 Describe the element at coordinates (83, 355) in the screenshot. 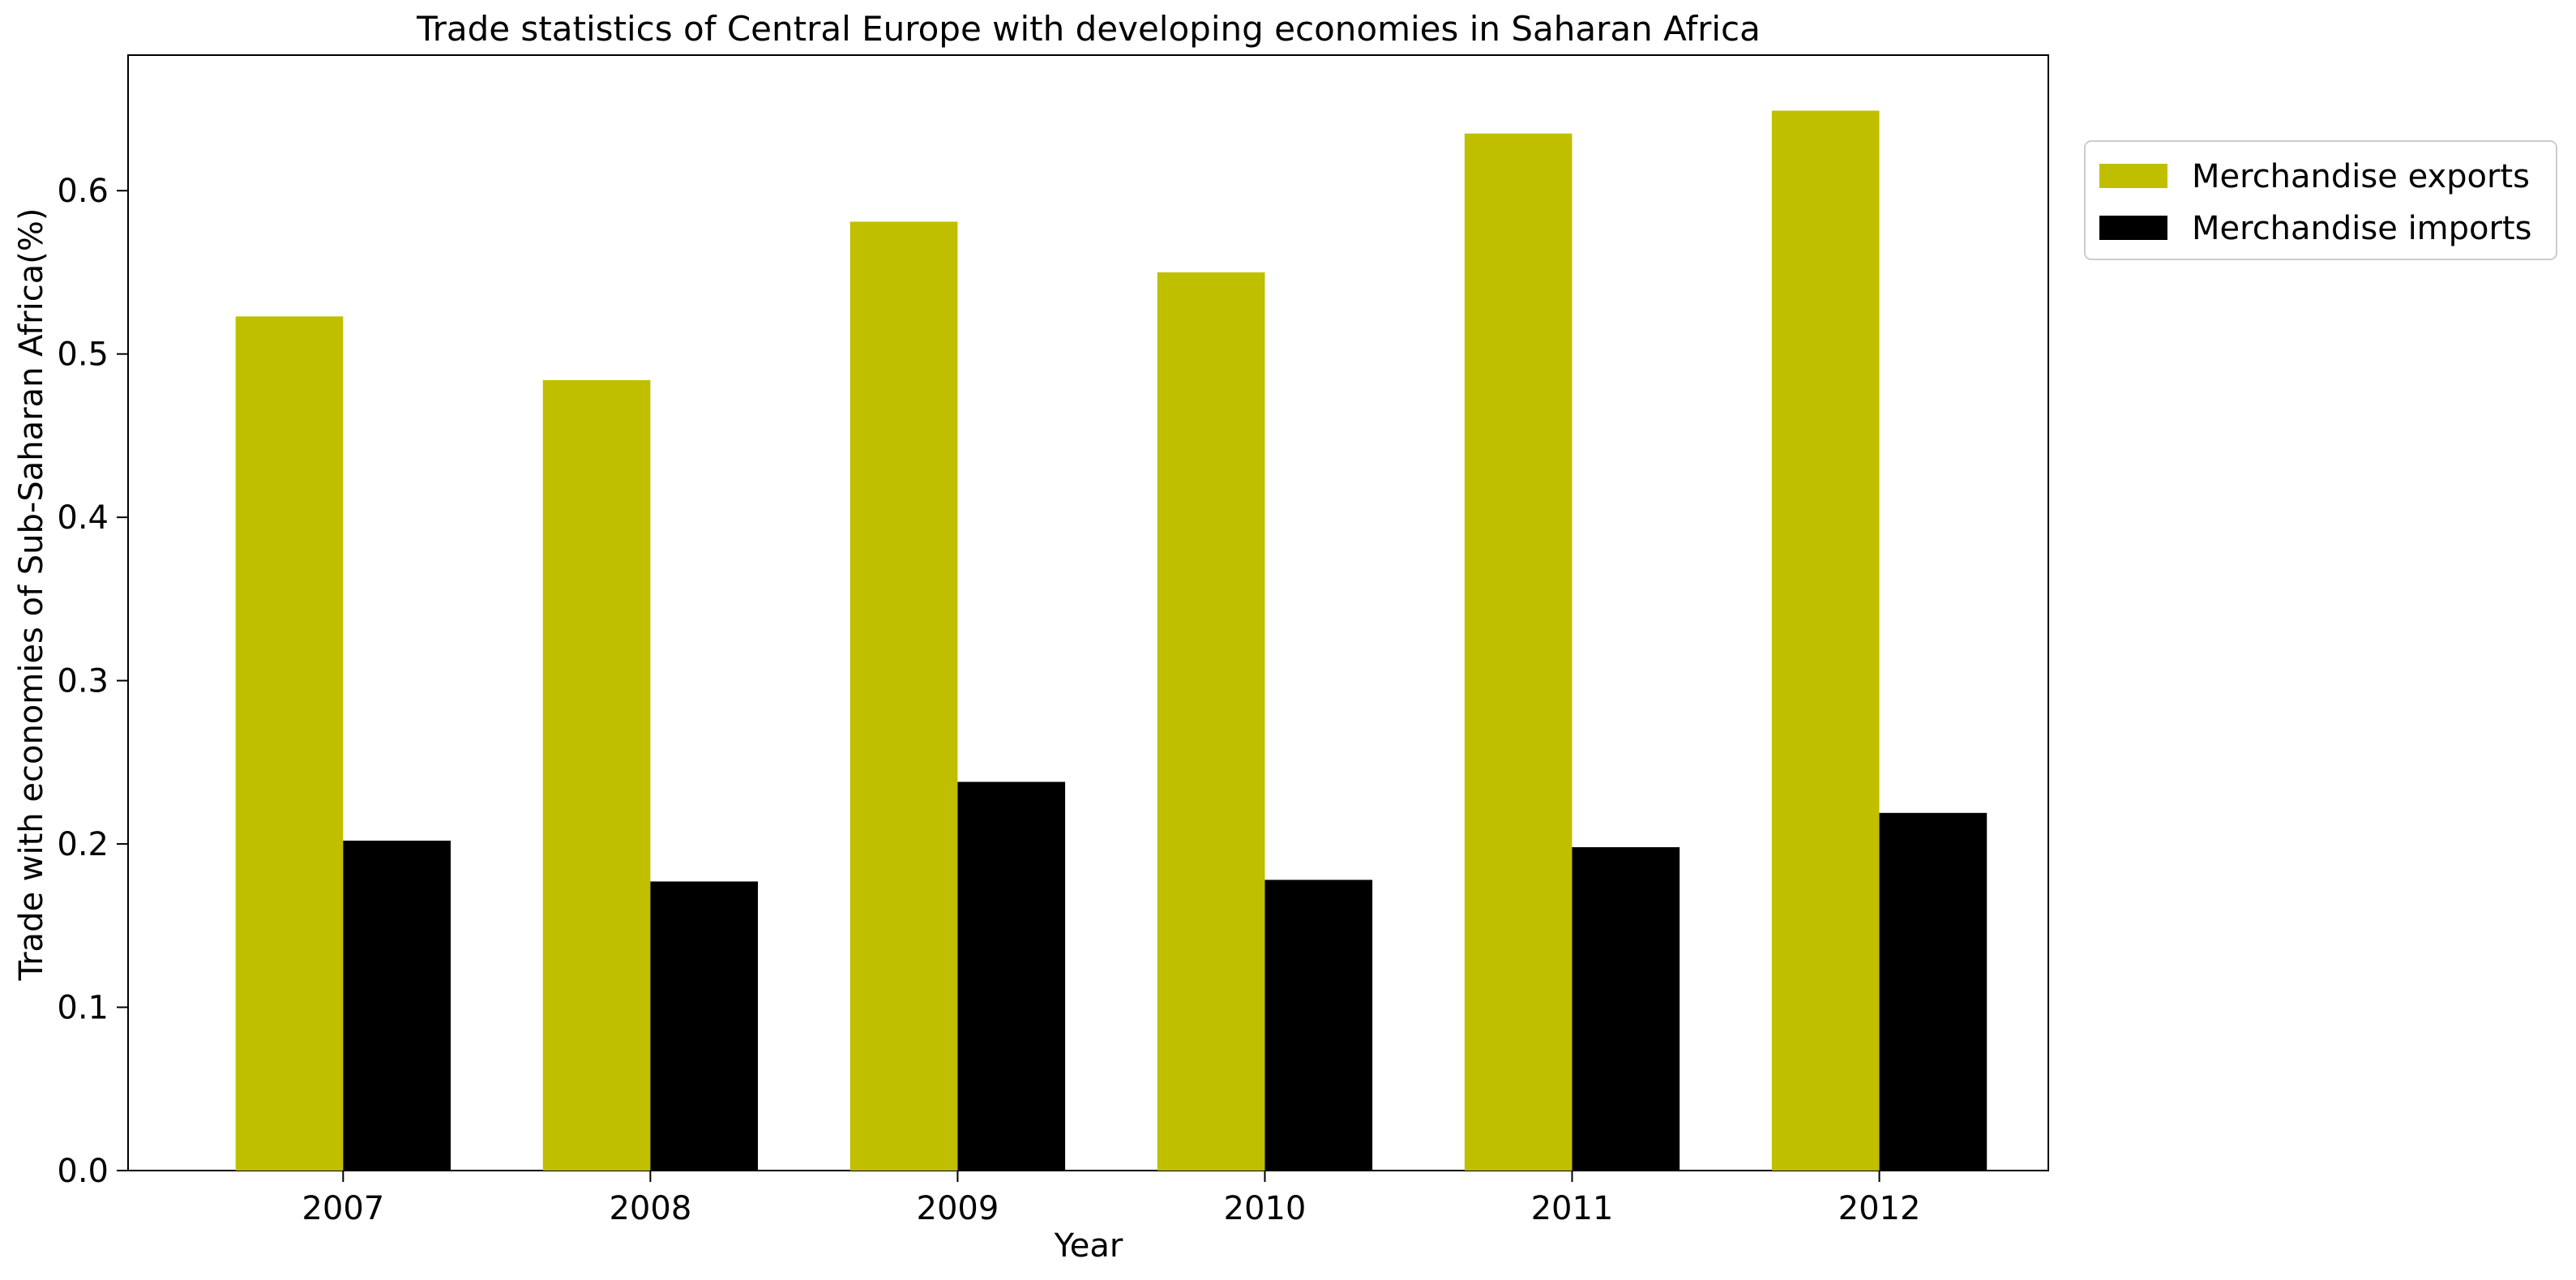

I see `y-tick-label: 0.5` at that location.